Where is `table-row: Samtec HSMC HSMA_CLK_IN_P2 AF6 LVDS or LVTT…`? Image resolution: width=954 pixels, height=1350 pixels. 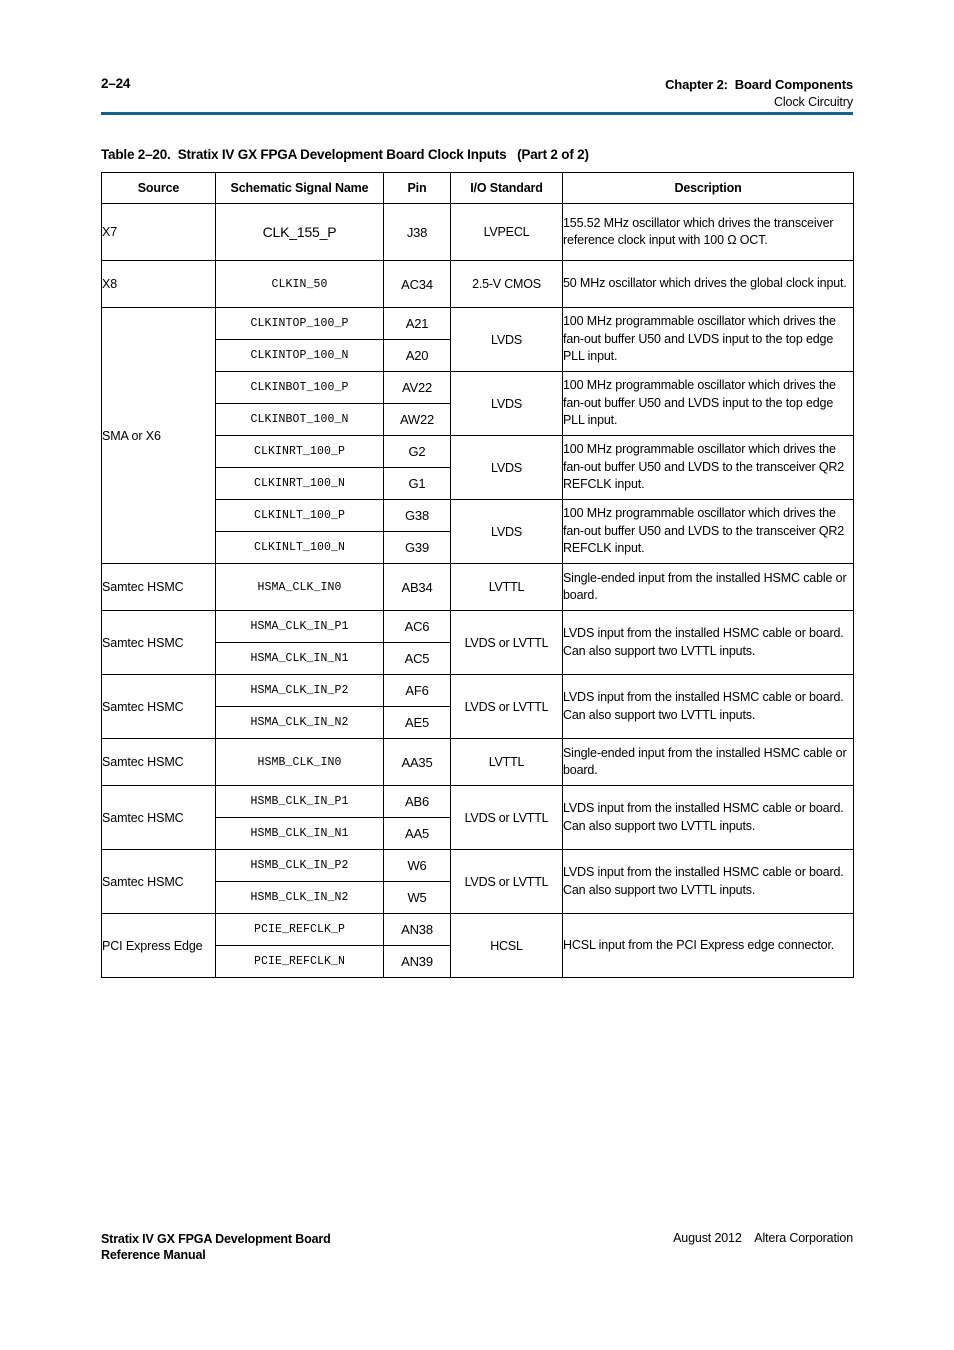
table-row: Samtec HSMC HSMA_CLK_IN_P2 AF6 LVDS or LVTT… is located at coordinates (477, 706).